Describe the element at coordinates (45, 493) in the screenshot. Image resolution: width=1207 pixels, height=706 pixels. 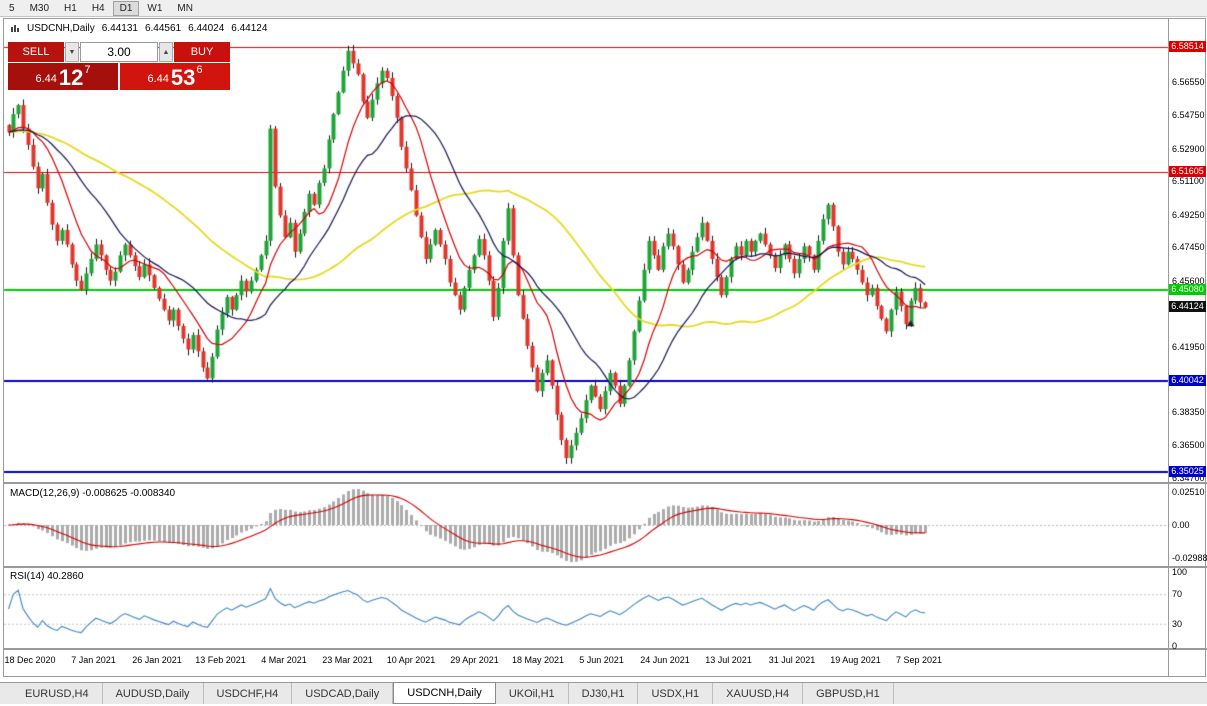
I see `macd-name: MACD(12,26,9)` at that location.